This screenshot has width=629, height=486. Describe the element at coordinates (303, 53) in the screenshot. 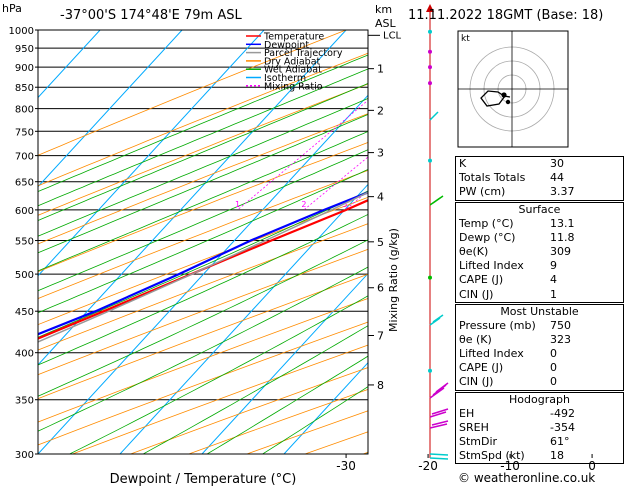

I see `legend-label-parcel-trajectory: Parcel Trajectory` at that location.